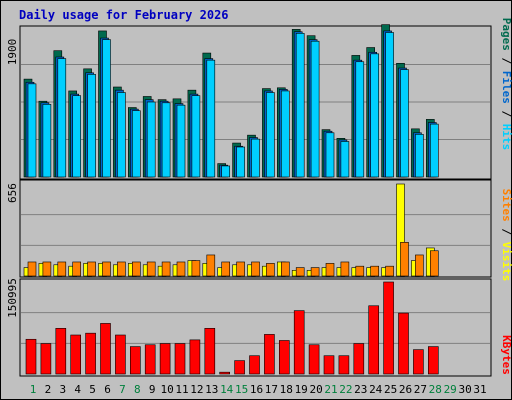 The width and height of the screenshot is (512, 400). Describe the element at coordinates (450, 389) in the screenshot. I see `day-label: 29` at that location.